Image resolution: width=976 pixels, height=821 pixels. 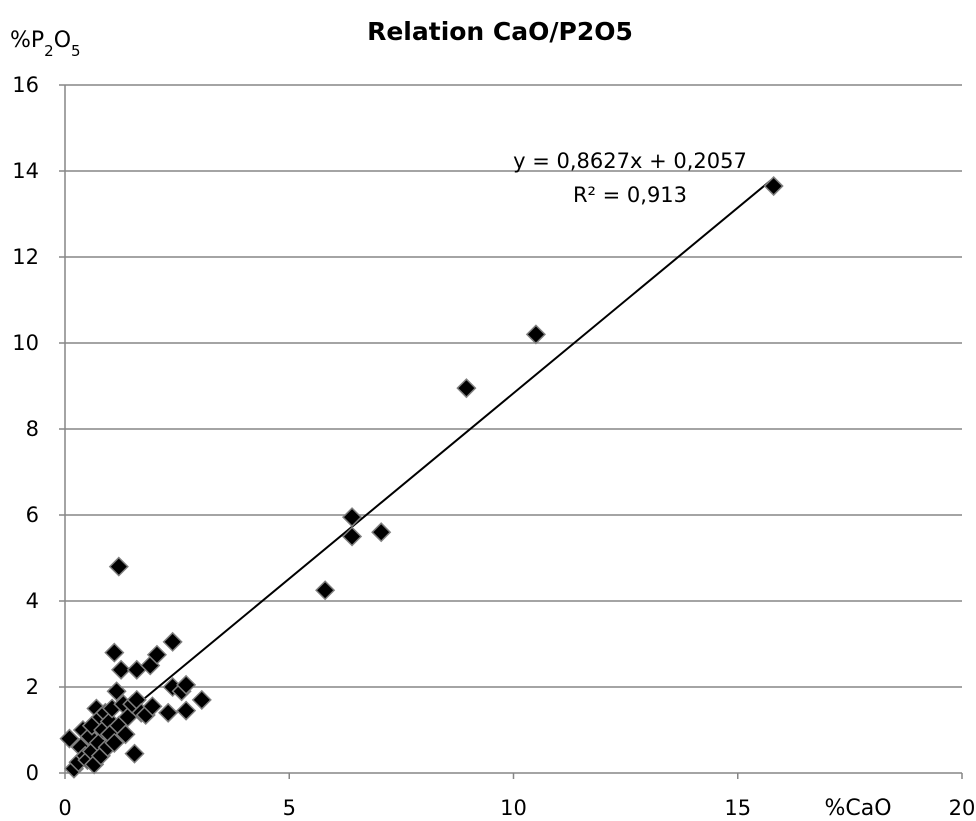 I want to click on x-tick-label-1: 5, so click(x=289, y=808).